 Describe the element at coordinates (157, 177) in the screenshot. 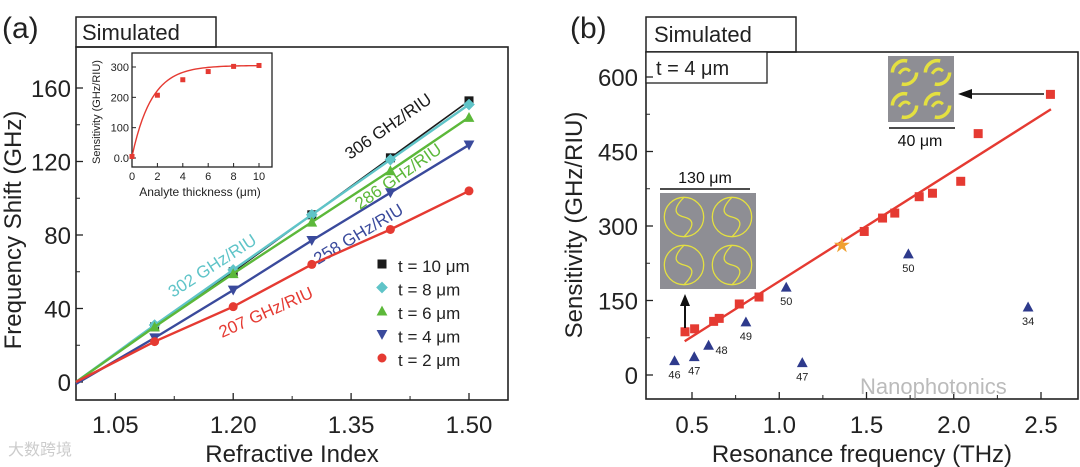

I see `inset-x-tick-label: 2` at that location.